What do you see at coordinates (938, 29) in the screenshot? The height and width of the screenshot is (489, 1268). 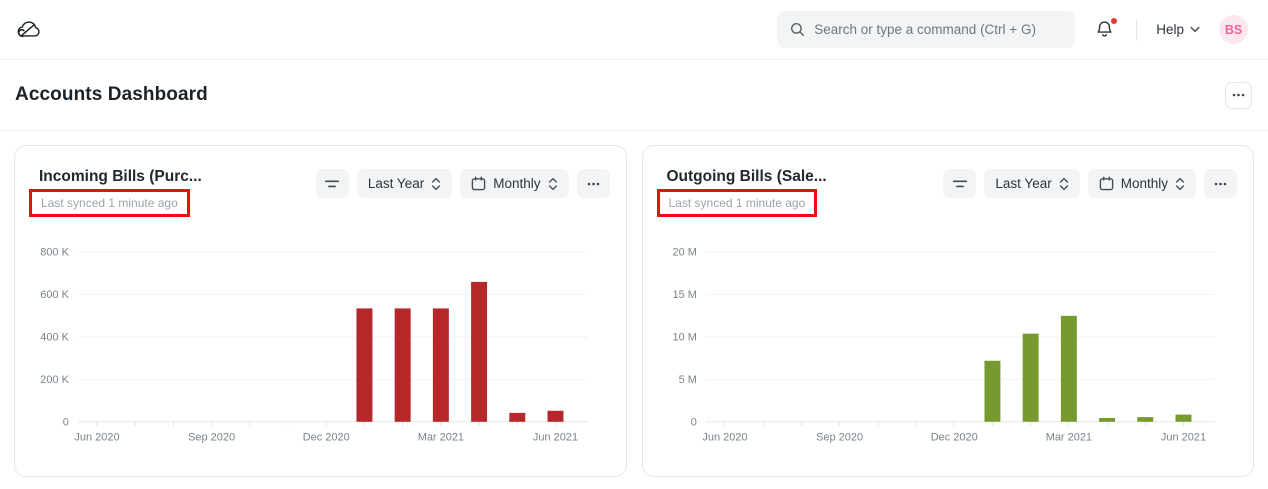 I see `search-input` at bounding box center [938, 29].